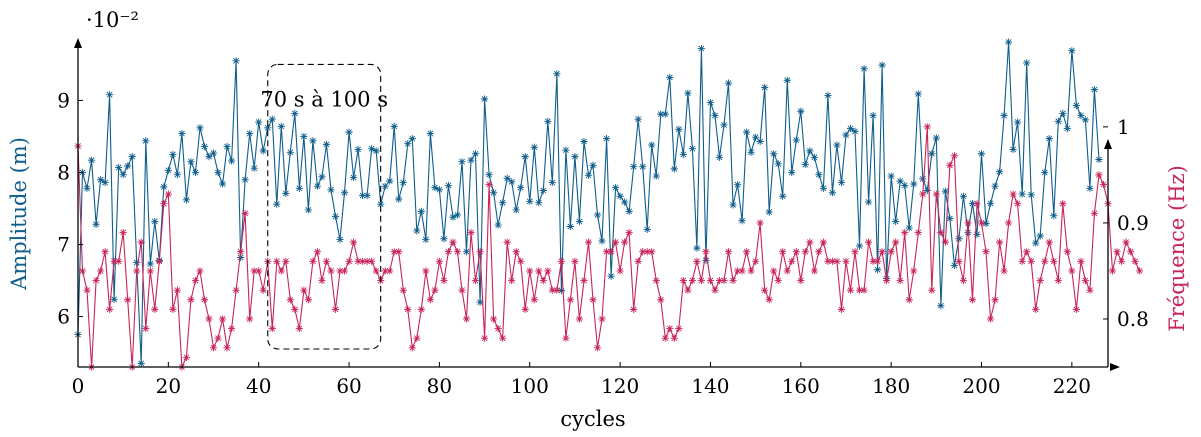 Image resolution: width=1201 pixels, height=437 pixels. What do you see at coordinates (168, 386) in the screenshot?
I see `x-tick-label: 20` at bounding box center [168, 386].